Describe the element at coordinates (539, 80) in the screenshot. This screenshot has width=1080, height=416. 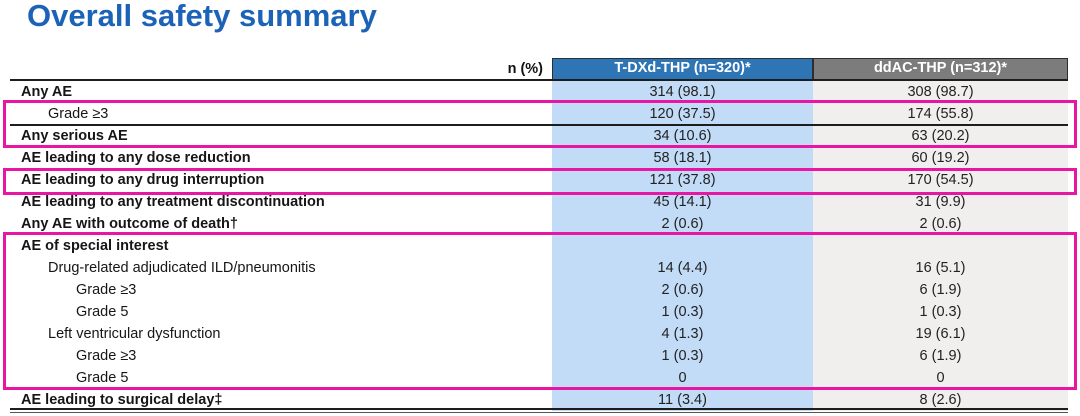
I see `header-rule` at that location.